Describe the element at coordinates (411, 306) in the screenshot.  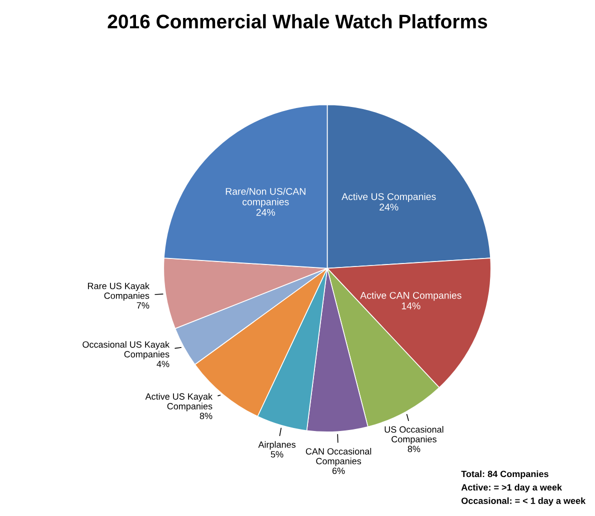
I see `data-label: 14%` at that location.